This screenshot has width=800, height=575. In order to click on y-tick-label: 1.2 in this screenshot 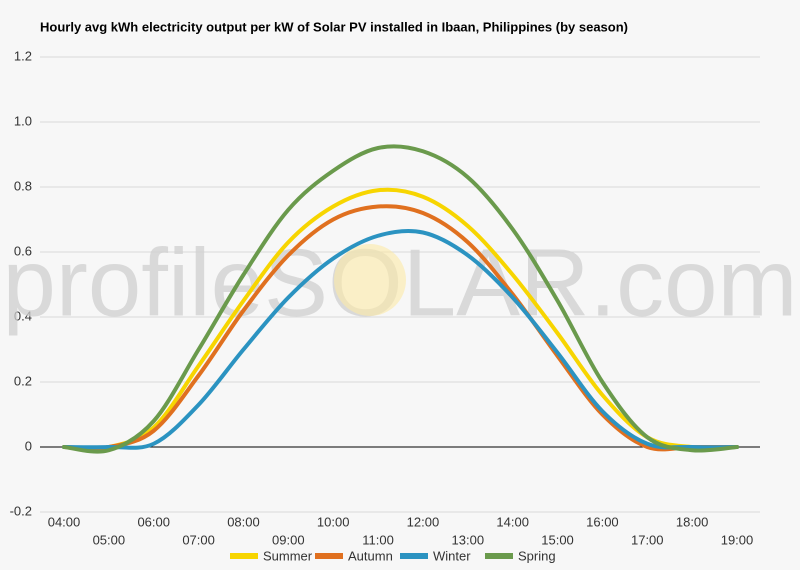, I will do `click(23, 55)`.